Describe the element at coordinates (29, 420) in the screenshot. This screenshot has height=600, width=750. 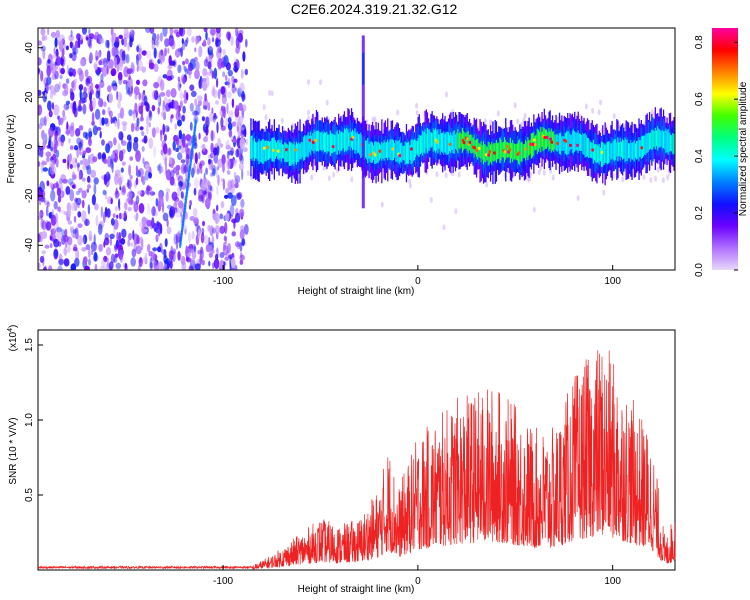
I see `snr-ytick-label: 1.0` at that location.